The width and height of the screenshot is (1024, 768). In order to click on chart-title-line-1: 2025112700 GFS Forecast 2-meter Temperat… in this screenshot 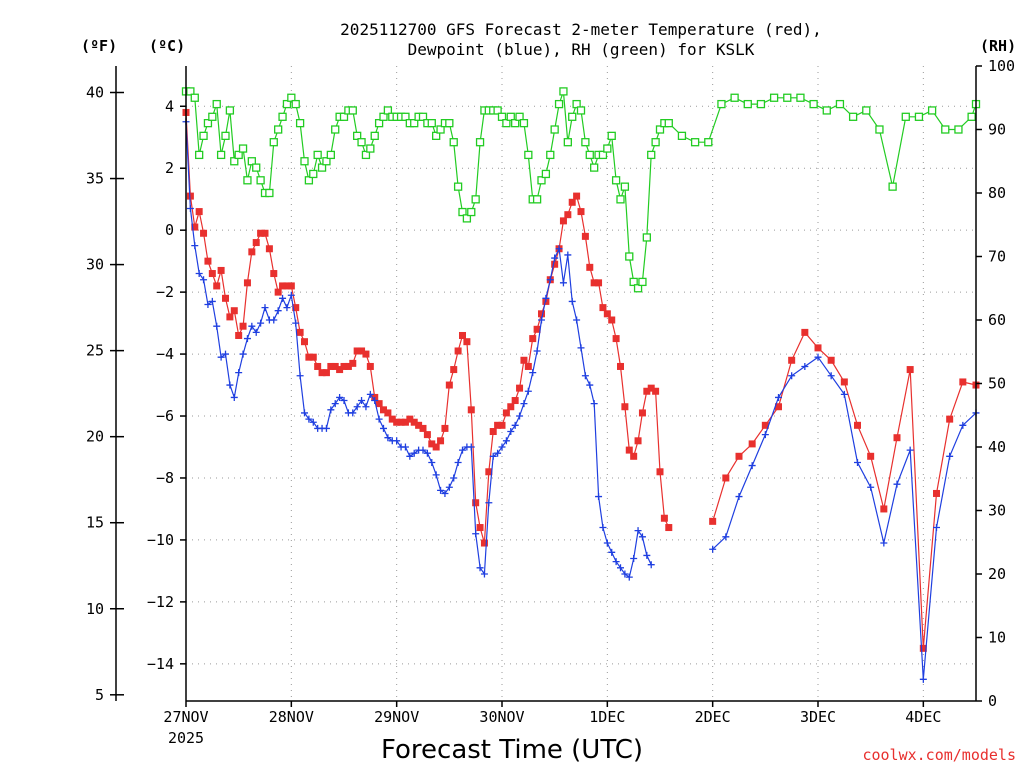, I will do `click(581, 29)`.